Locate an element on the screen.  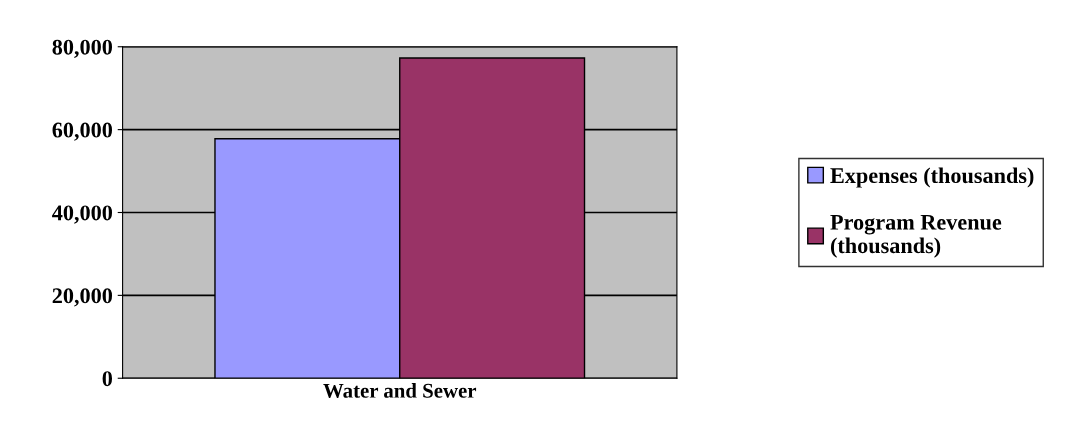
y-tick-label: 80,000 is located at coordinates (82, 48).